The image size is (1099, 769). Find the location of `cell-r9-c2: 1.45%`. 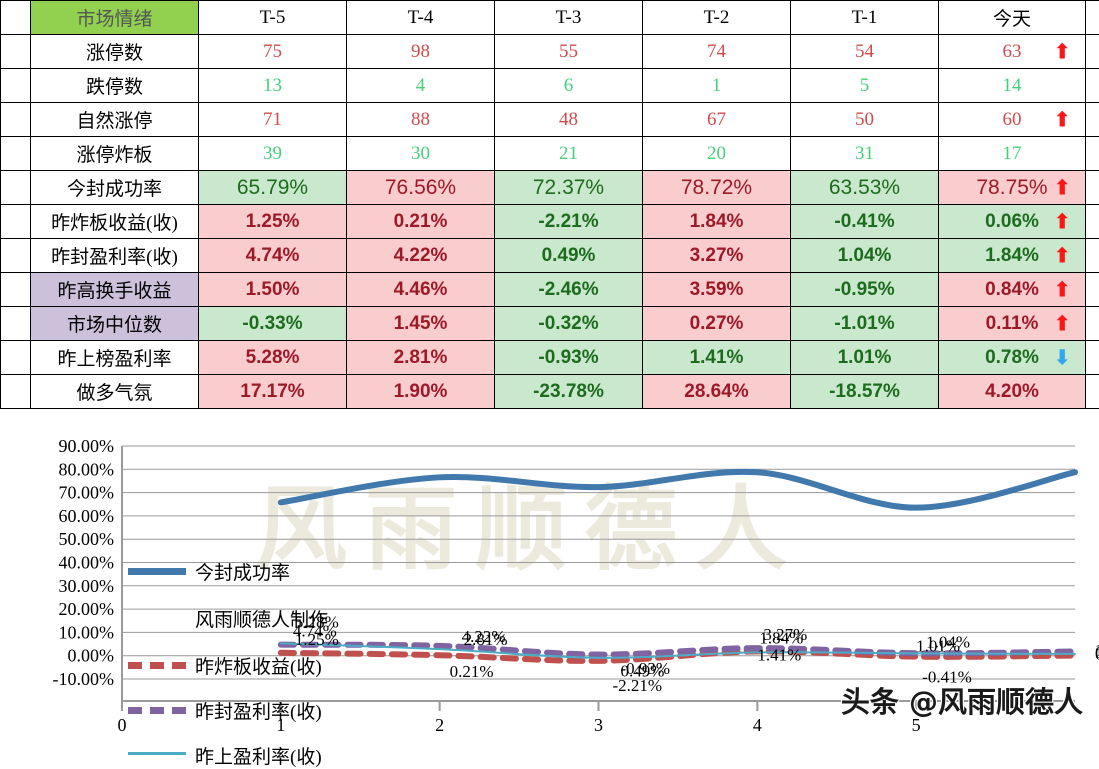

cell-r9-c2: 1.45% is located at coordinates (421, 324).